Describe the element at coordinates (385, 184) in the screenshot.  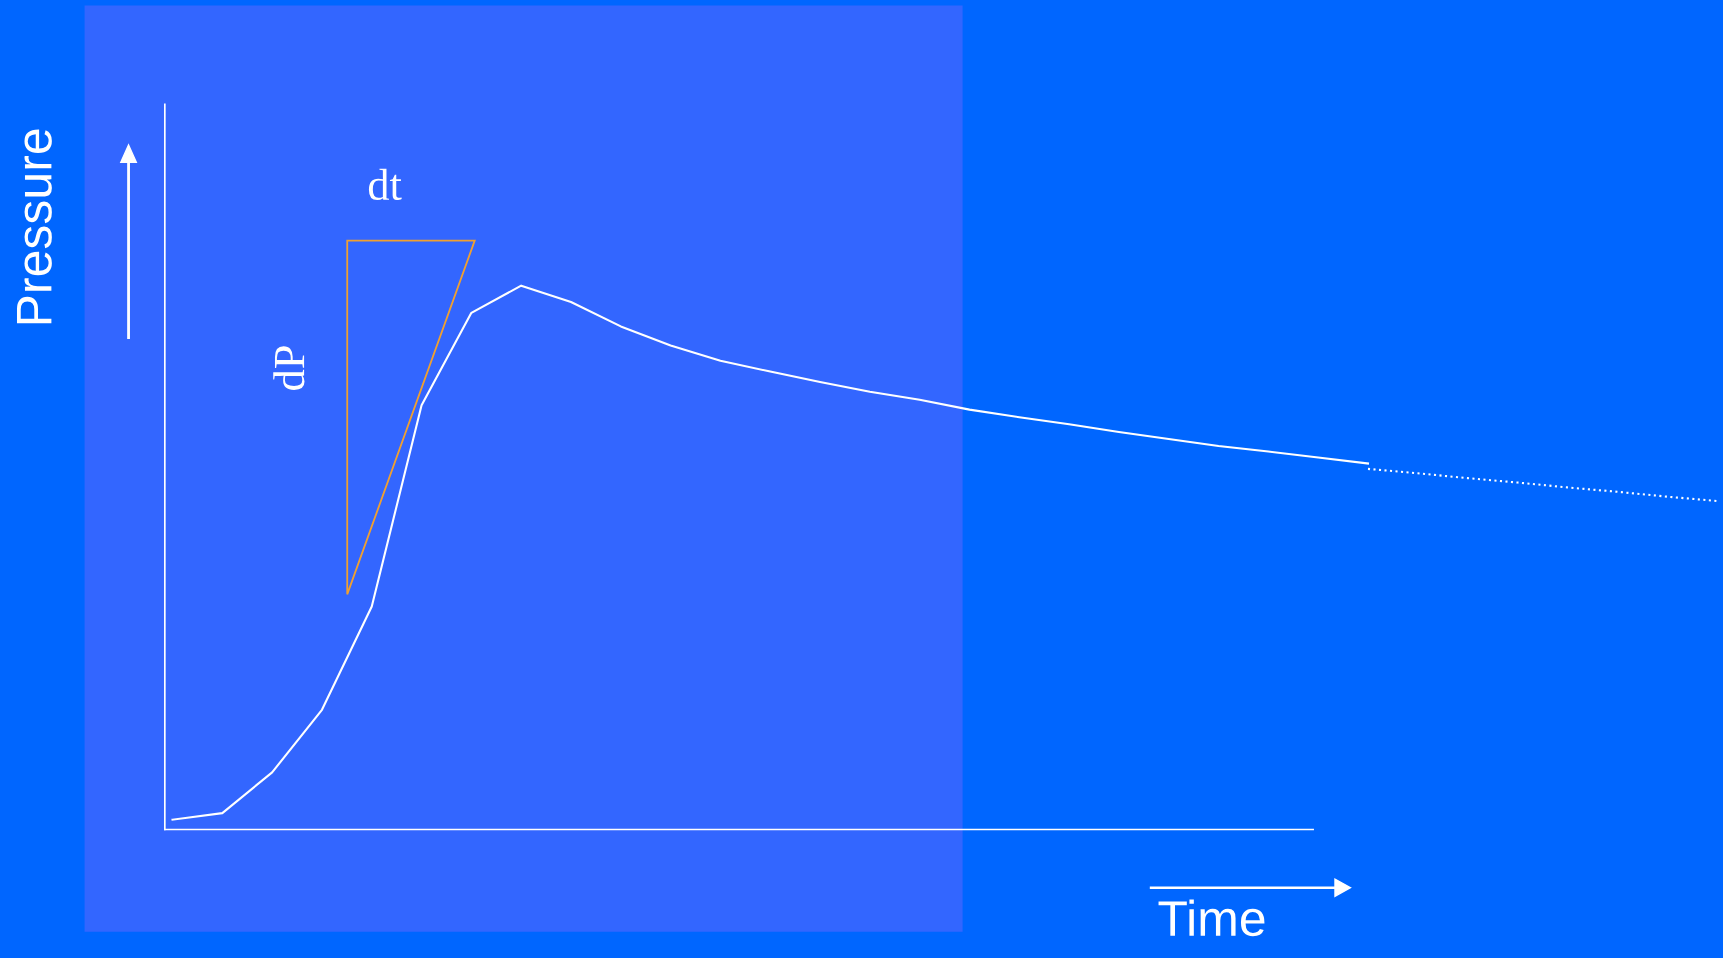
I see `text: dt` at that location.